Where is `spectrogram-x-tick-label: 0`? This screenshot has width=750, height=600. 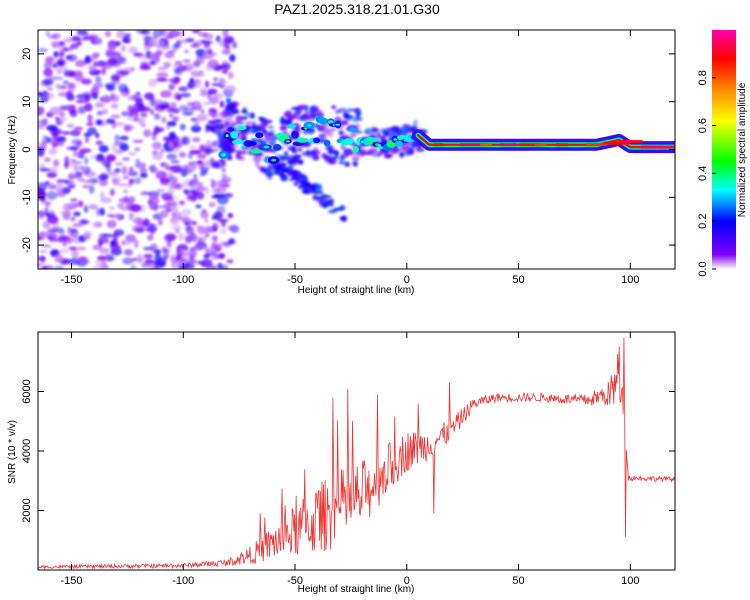
spectrogram-x-tick-label: 0 is located at coordinates (407, 280).